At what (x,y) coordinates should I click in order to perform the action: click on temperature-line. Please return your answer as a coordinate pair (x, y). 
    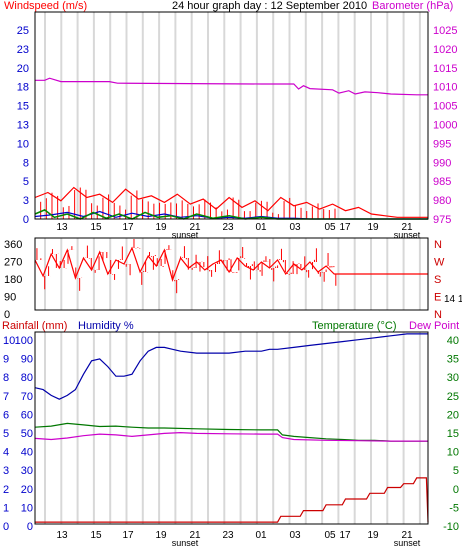
    Looking at the image, I should click on (231, 432).